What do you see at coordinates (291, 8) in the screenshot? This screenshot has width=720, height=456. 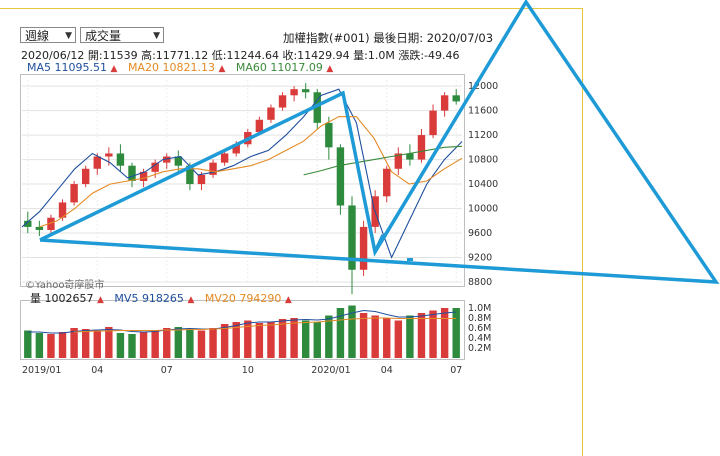 I see `frame-top-border` at bounding box center [291, 8].